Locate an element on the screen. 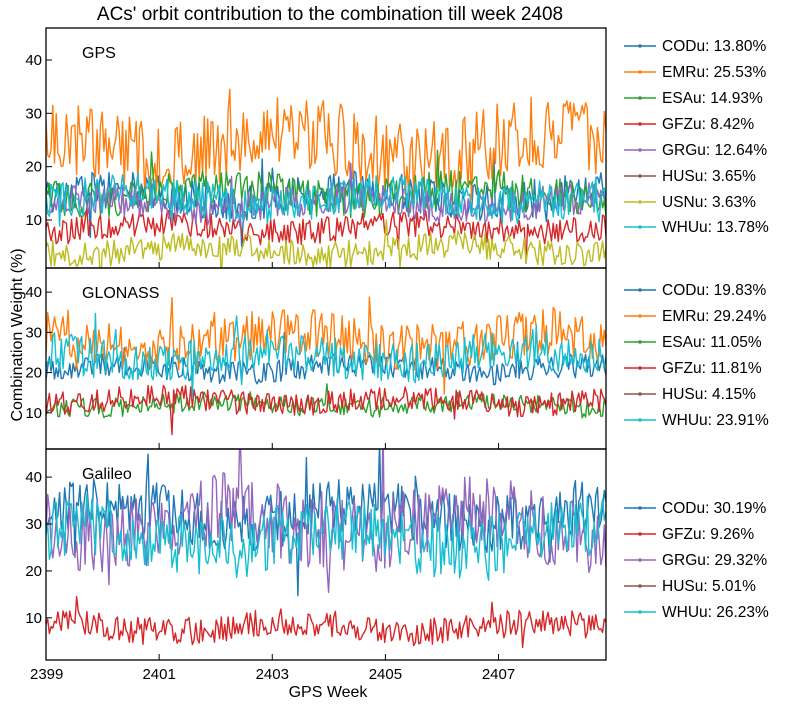  legend-item-emru: EMRu: 29.24% is located at coordinates (695, 316).